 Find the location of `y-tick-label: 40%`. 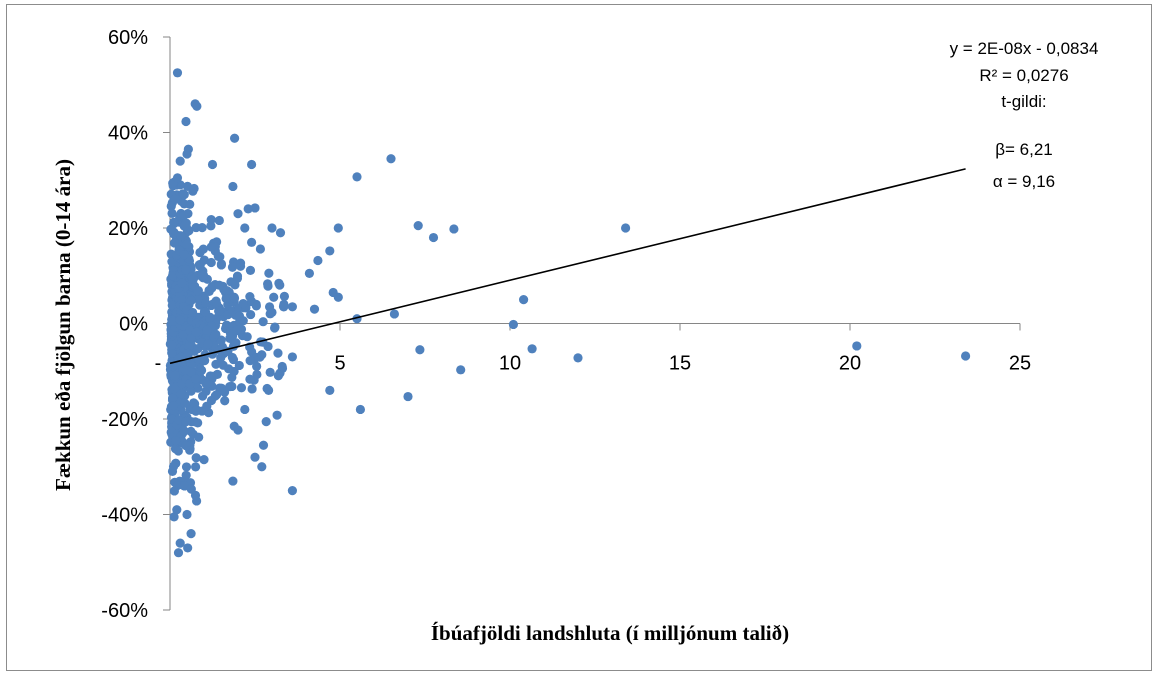

y-tick-label: 40% is located at coordinates (128, 134).